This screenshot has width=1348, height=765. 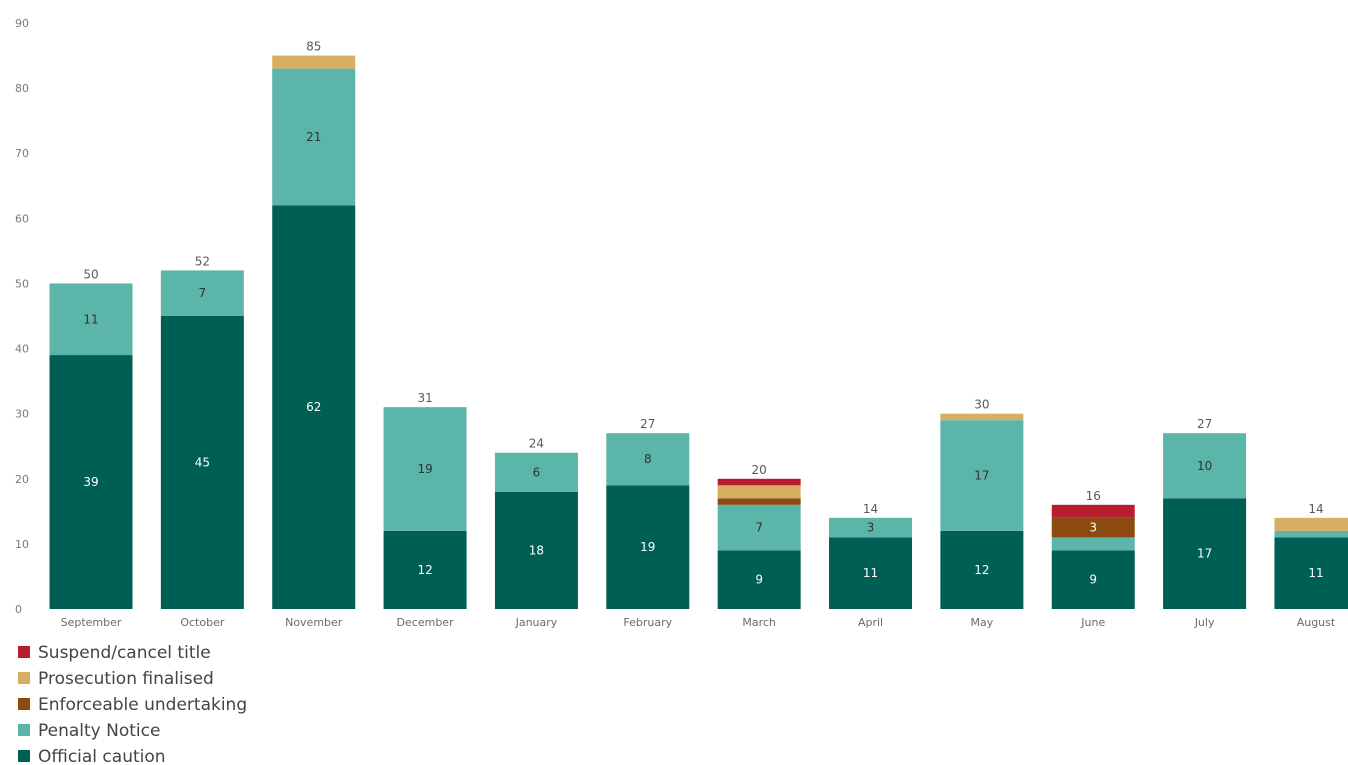 What do you see at coordinates (1204, 622) in the screenshot?
I see `x-tick-label: July` at bounding box center [1204, 622].